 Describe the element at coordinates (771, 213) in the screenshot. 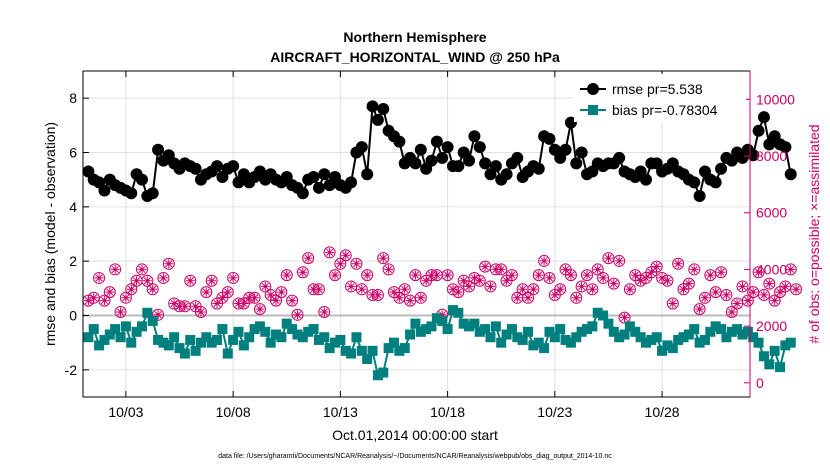

I see `y-right-tick-label: 6000` at that location.